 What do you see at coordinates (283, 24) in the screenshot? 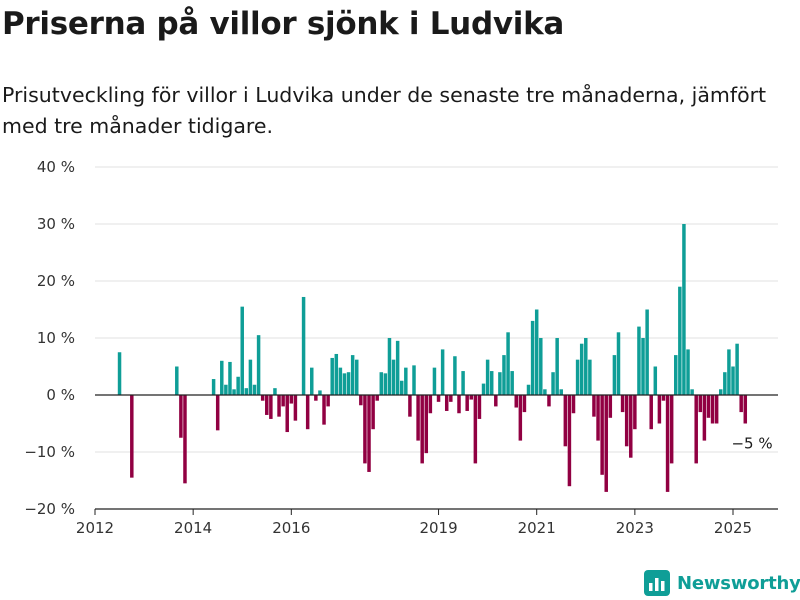
I see `chart-title: Priserna på villor sjönk i Ludvika` at bounding box center [283, 24].